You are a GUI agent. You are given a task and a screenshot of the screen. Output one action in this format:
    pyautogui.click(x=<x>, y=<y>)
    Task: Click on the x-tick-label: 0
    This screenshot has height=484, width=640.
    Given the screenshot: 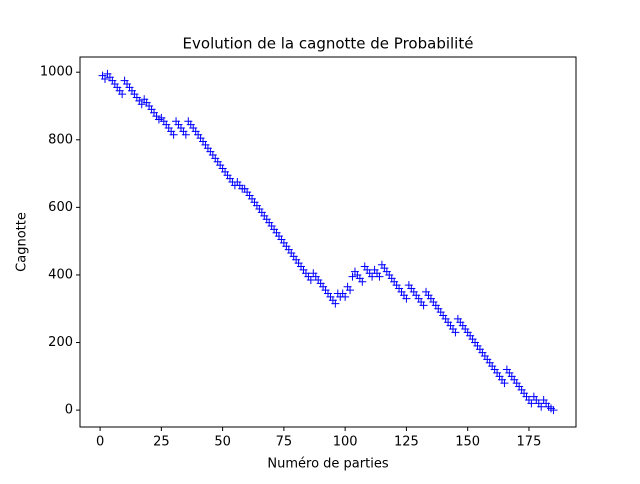 What is the action you would take?
    pyautogui.click(x=100, y=442)
    